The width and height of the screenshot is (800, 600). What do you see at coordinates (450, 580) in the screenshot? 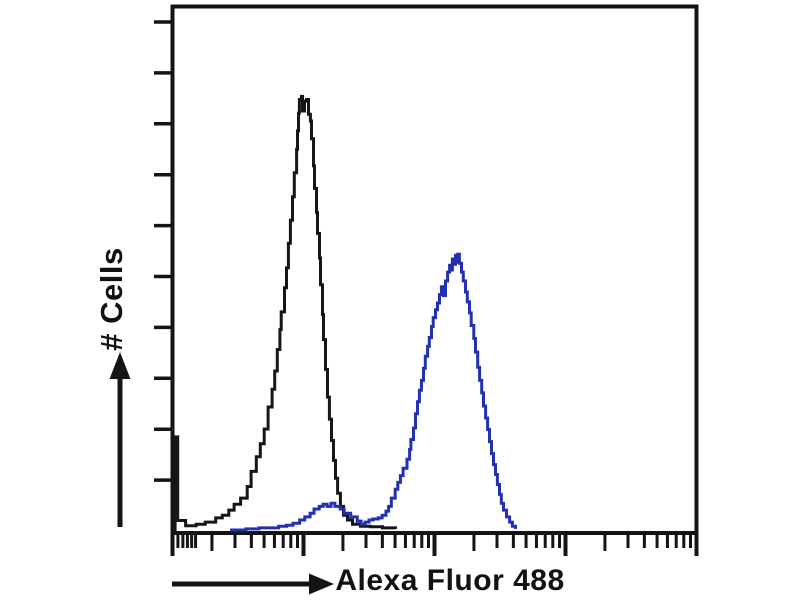
I see `x-axis-label: Alexa Fluor 488` at bounding box center [450, 580].